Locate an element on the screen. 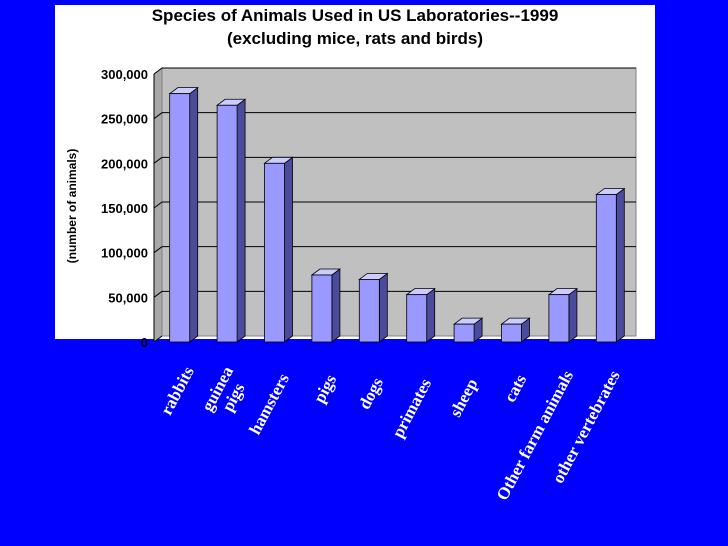 The image size is (728, 546). y-tick-label: 100,000 is located at coordinates (124, 253).